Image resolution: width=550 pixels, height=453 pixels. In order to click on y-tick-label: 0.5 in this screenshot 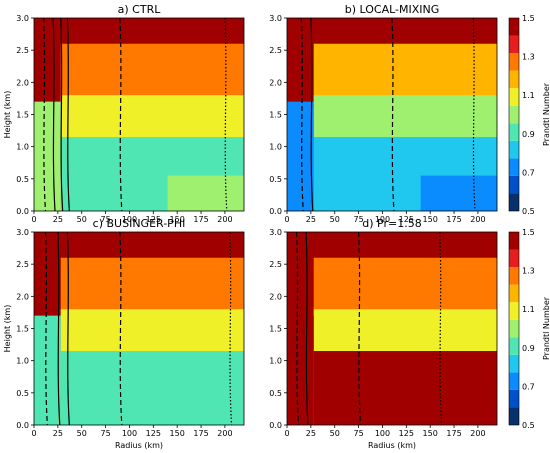, I will do `click(275, 393)`.